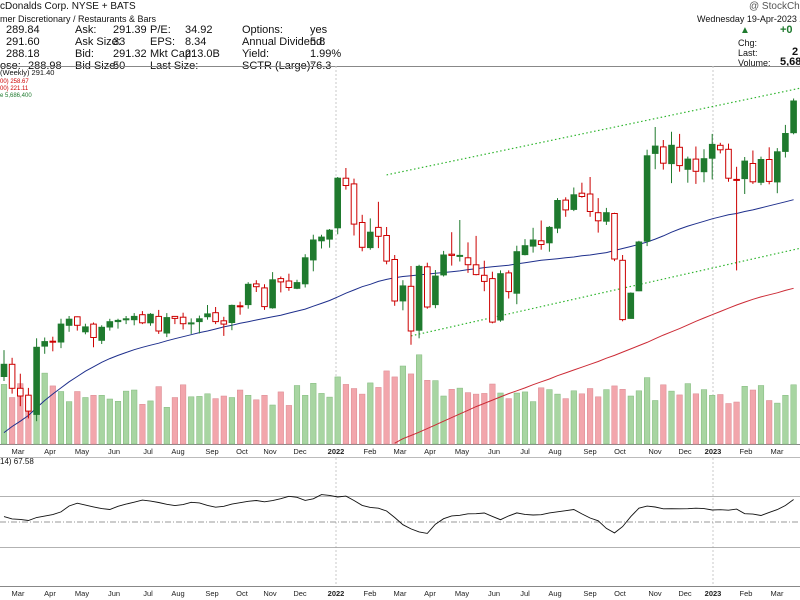  Describe the element at coordinates (713, 451) in the screenshot. I see `x-tick-label: 2023` at that location.